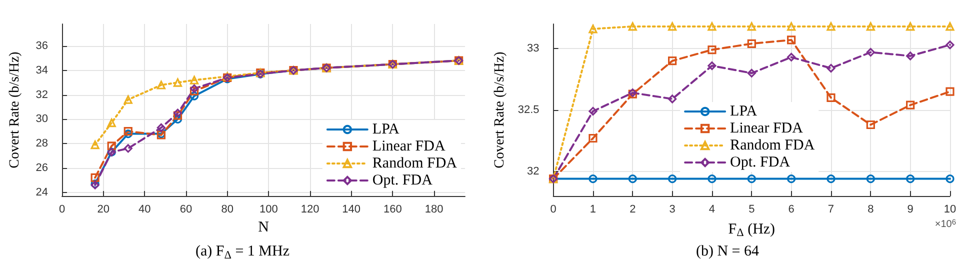  What do you see at coordinates (434, 210) in the screenshot?
I see `x-tick-label: 180` at bounding box center [434, 210].